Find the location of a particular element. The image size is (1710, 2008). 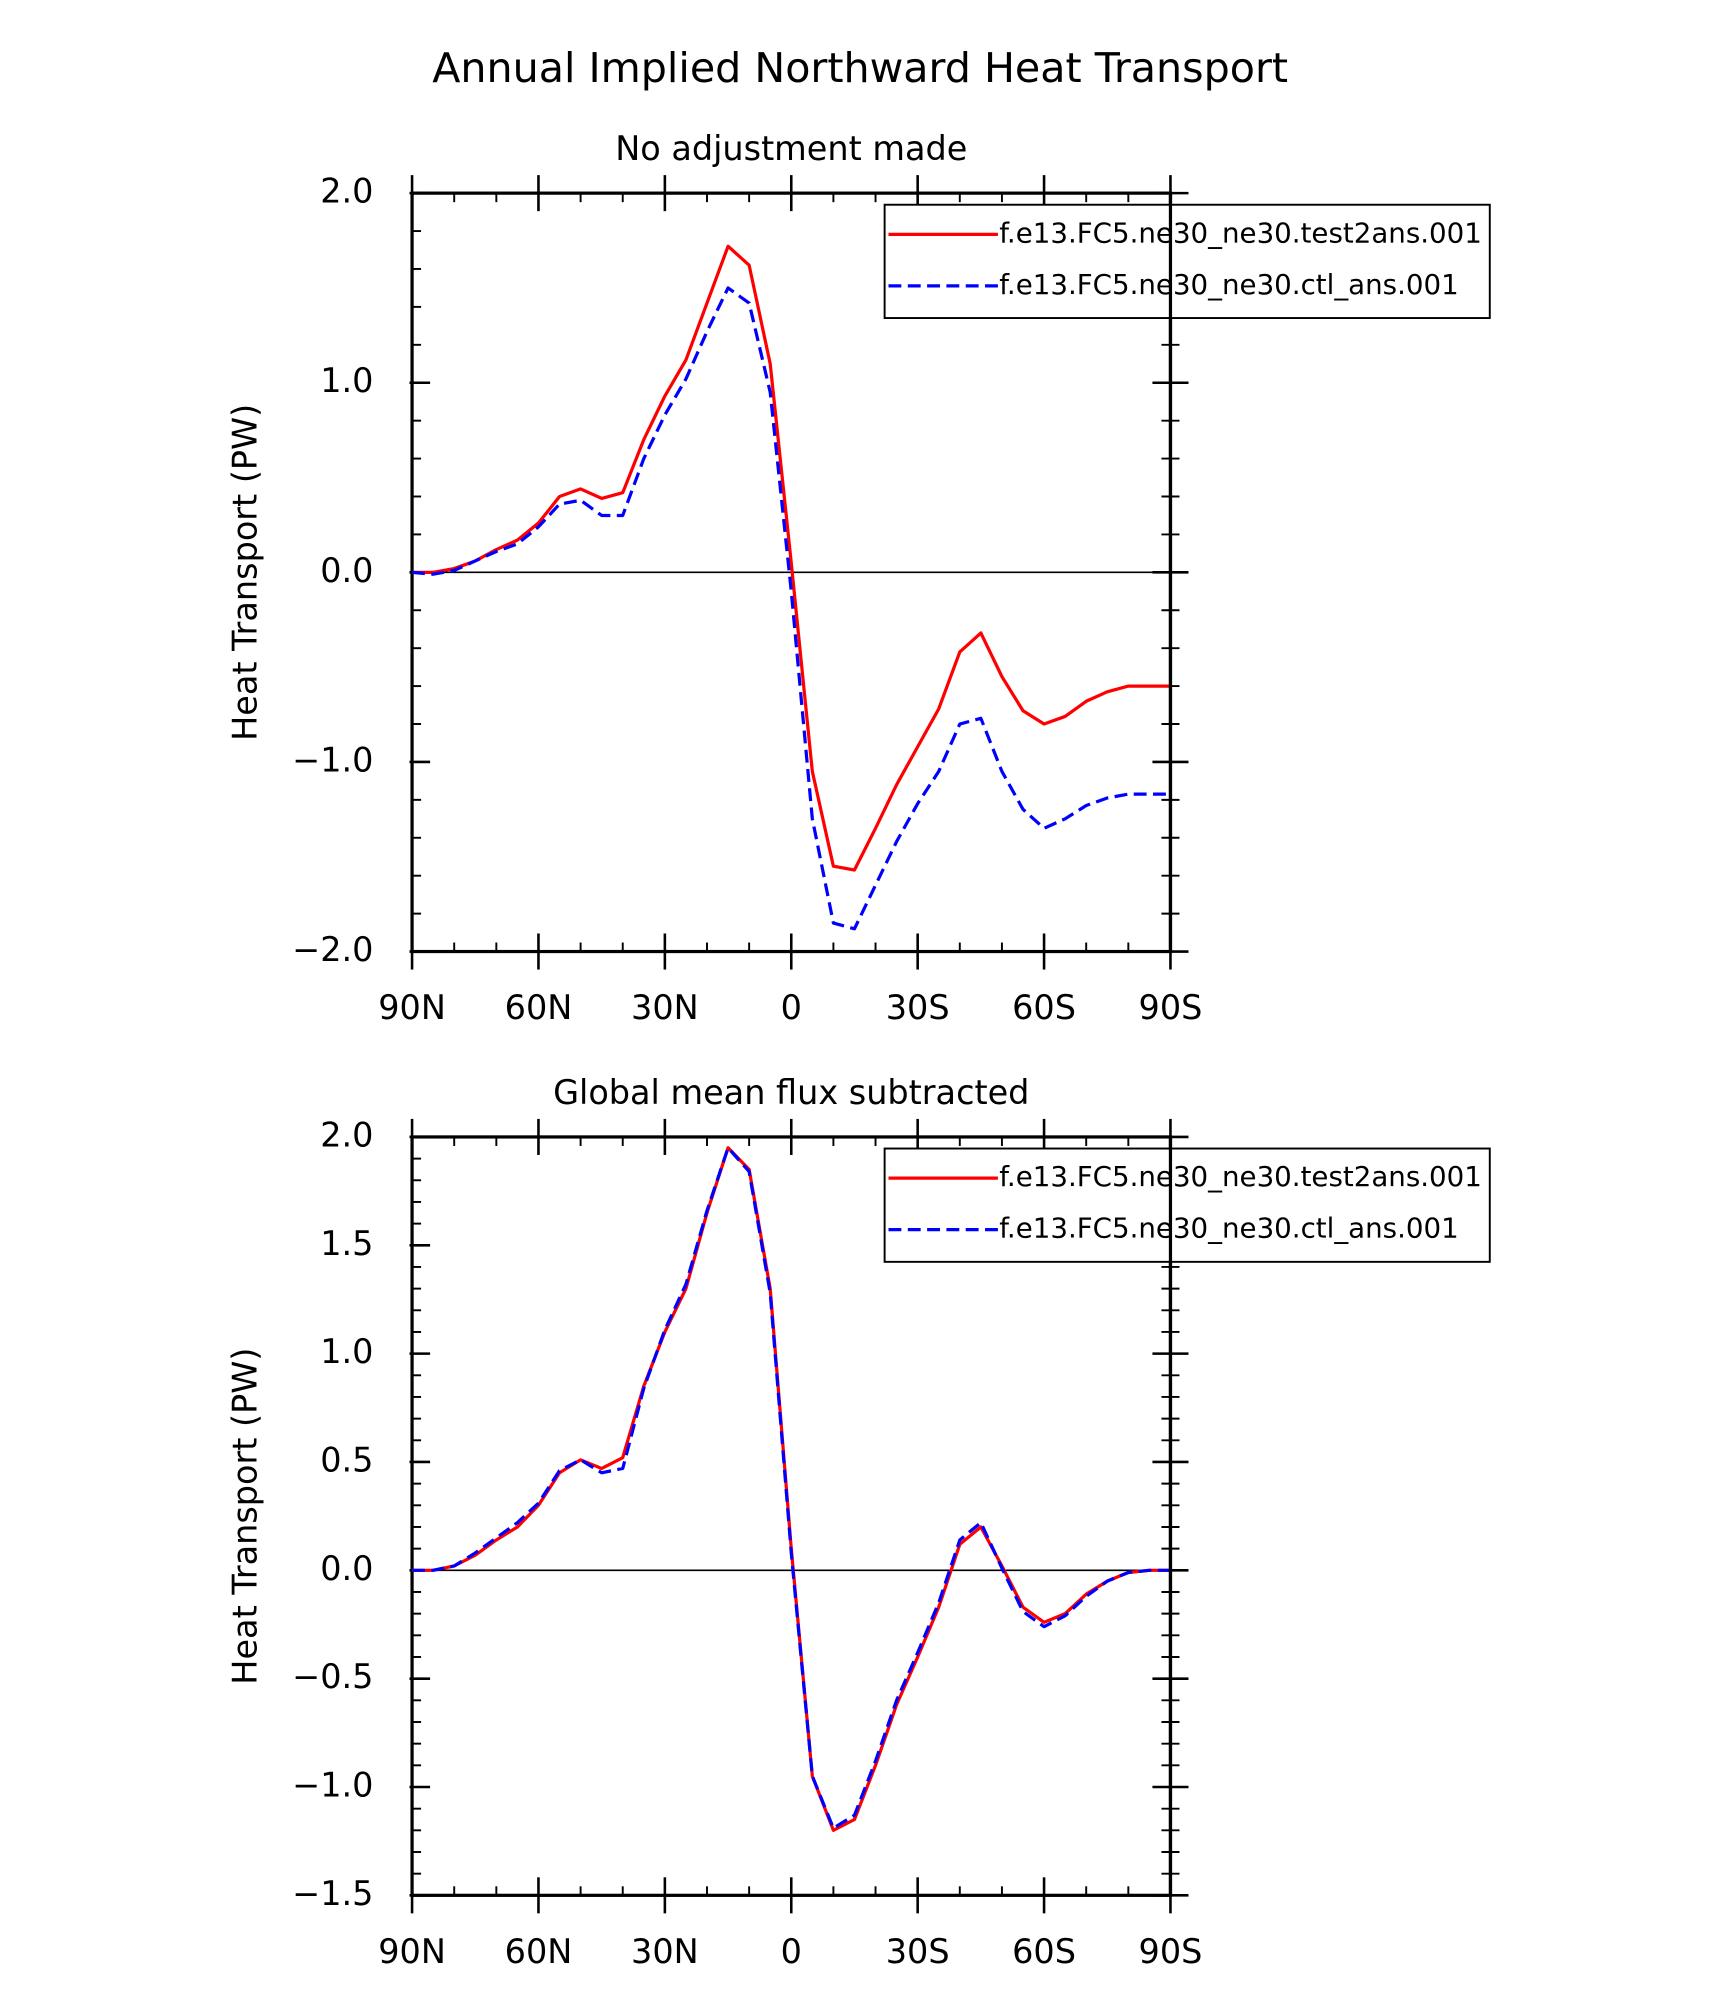

y-tick-label: 1.5 is located at coordinates (346, 1243).